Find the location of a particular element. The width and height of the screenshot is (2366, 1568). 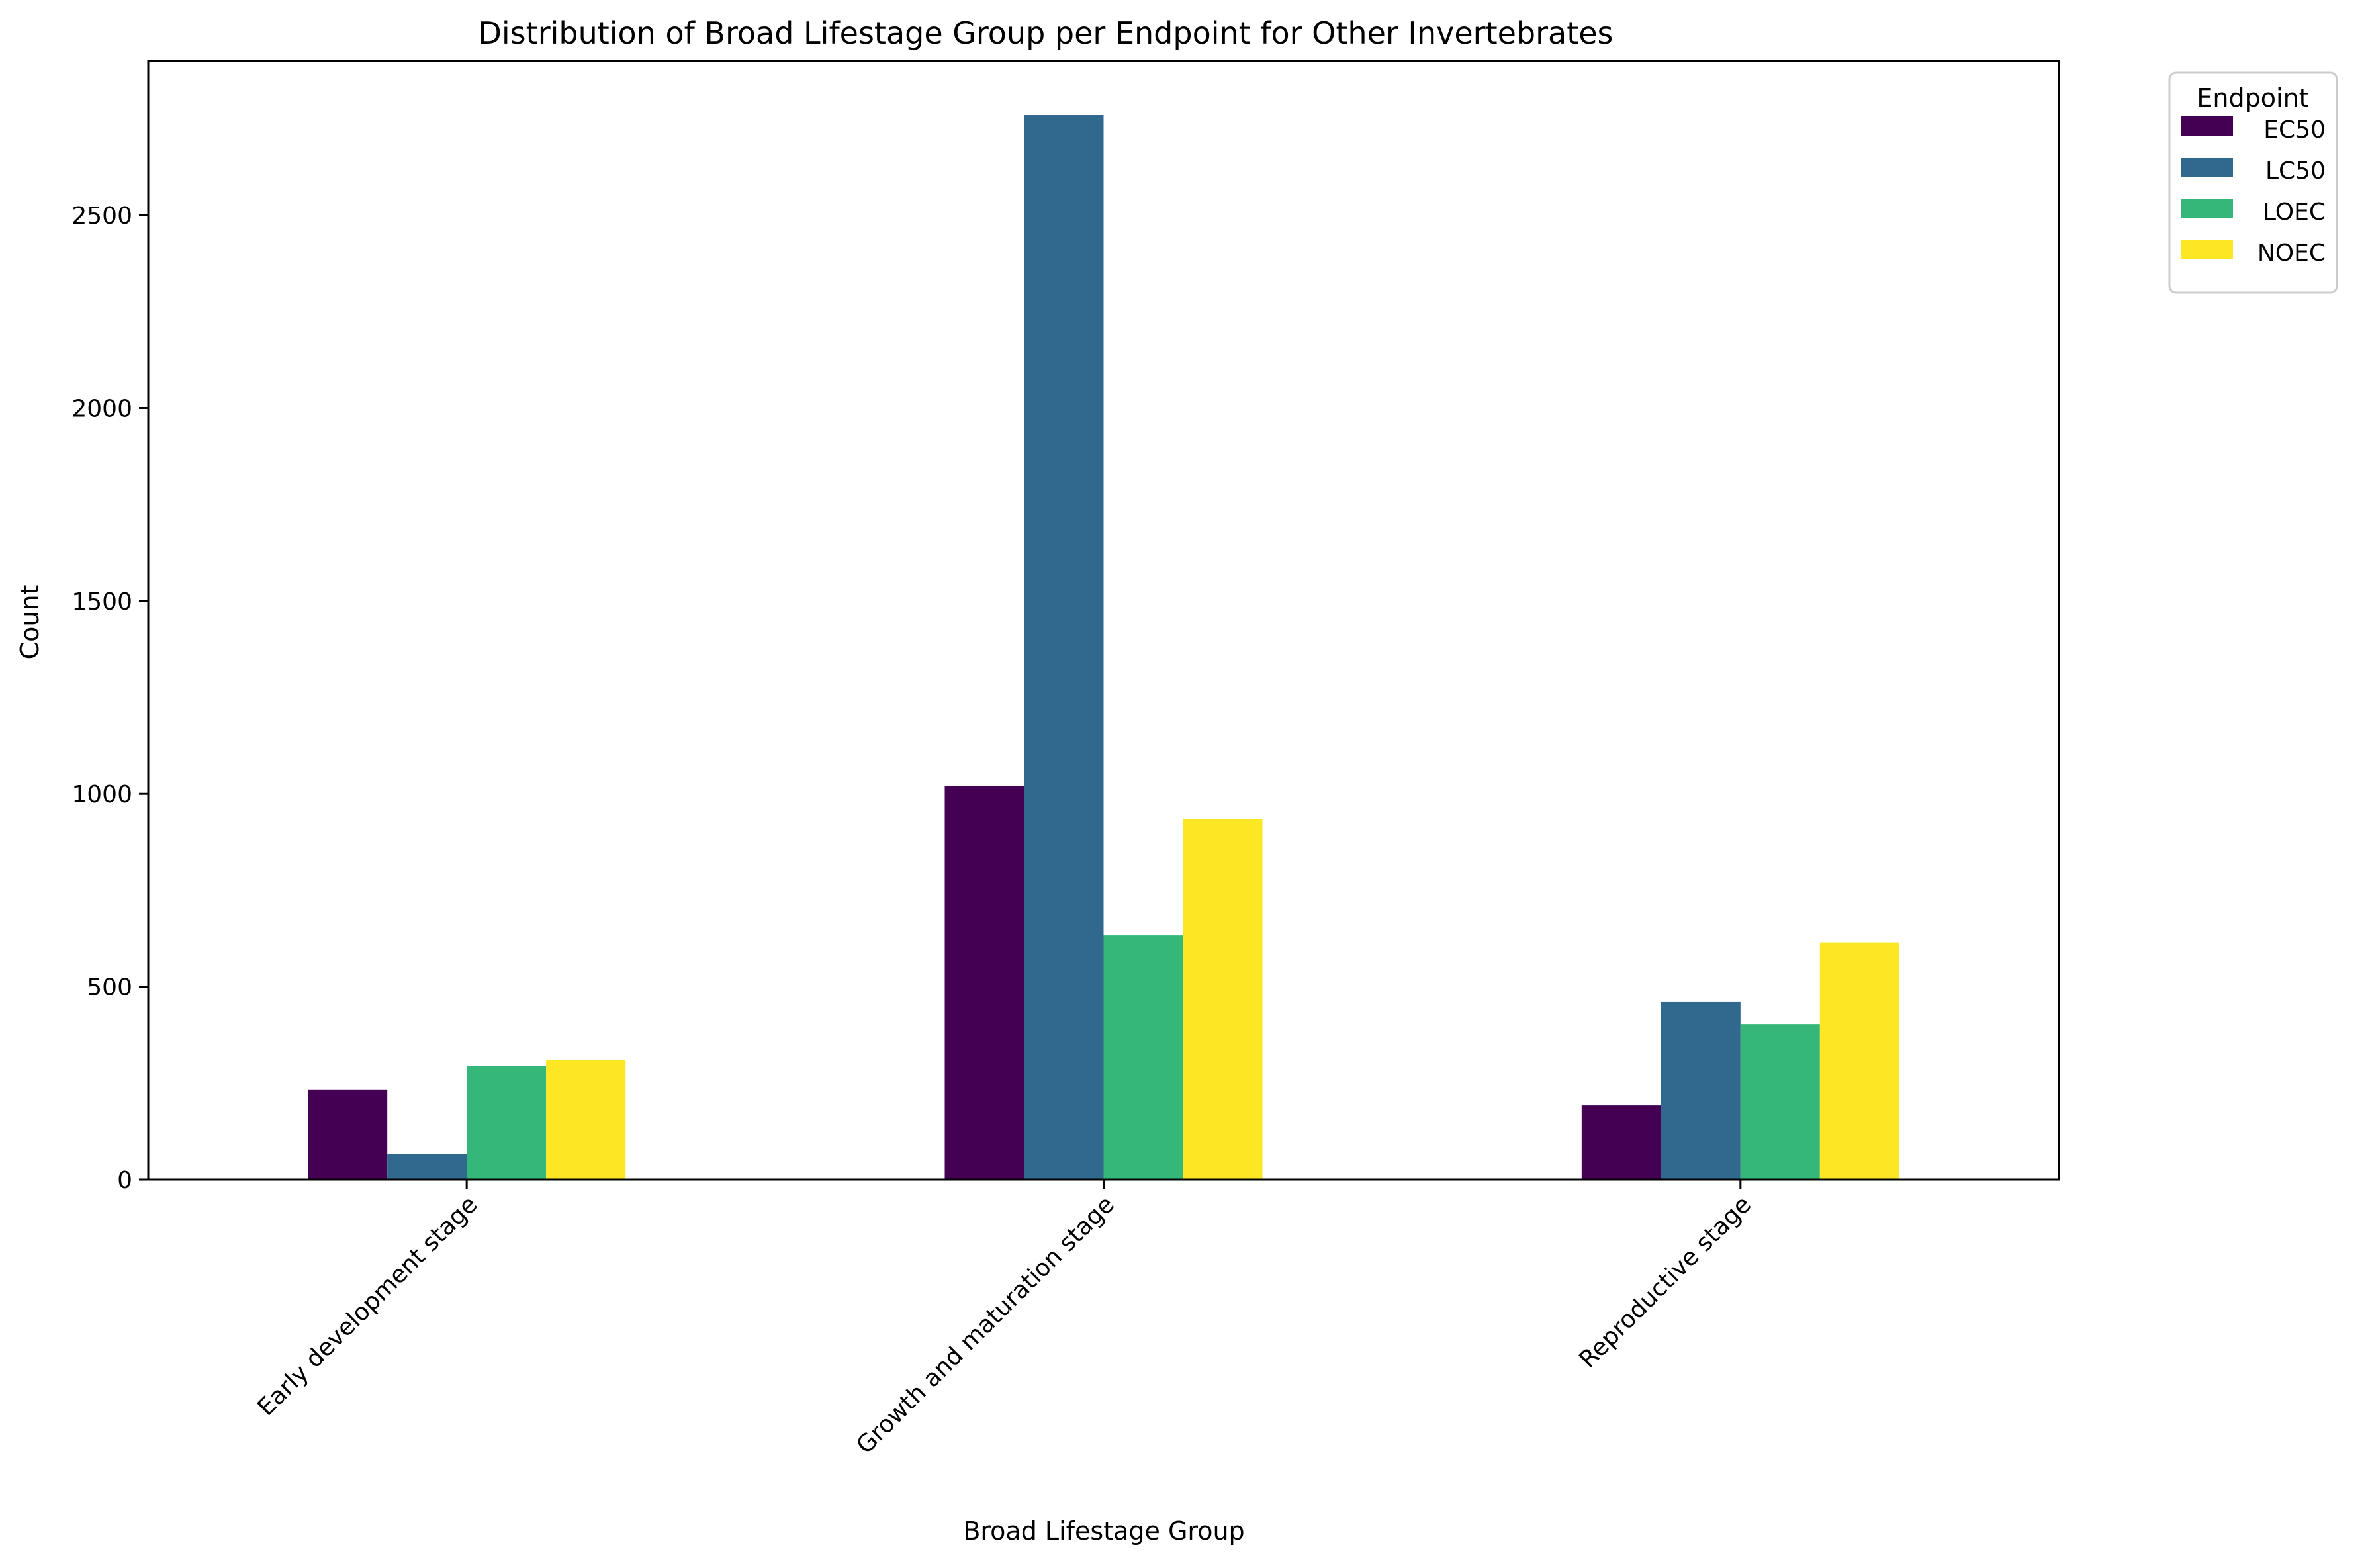

legend-label-loec: LOEC is located at coordinates (2294, 213).